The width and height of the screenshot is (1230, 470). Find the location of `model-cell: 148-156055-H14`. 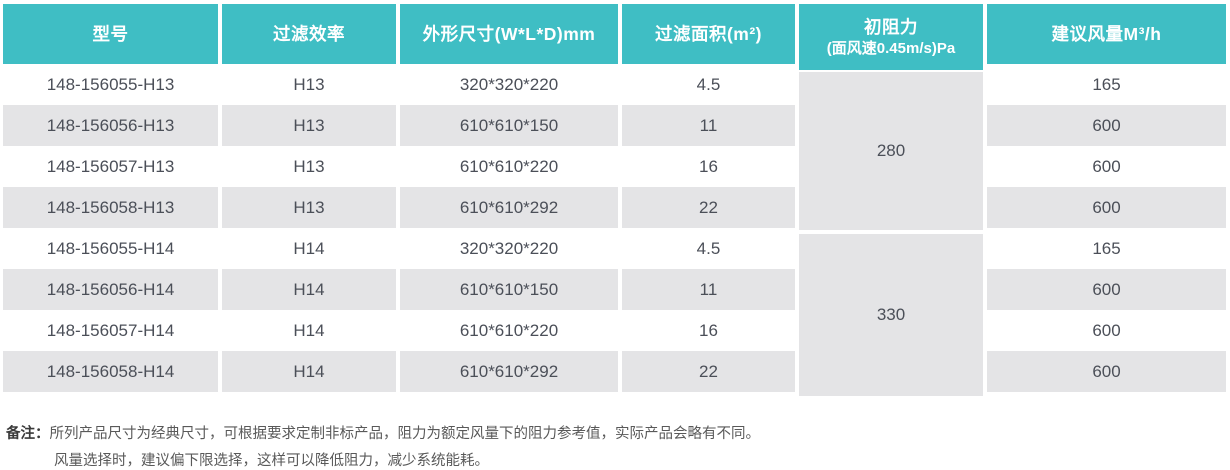

model-cell: 148-156055-H14 is located at coordinates (110, 248).